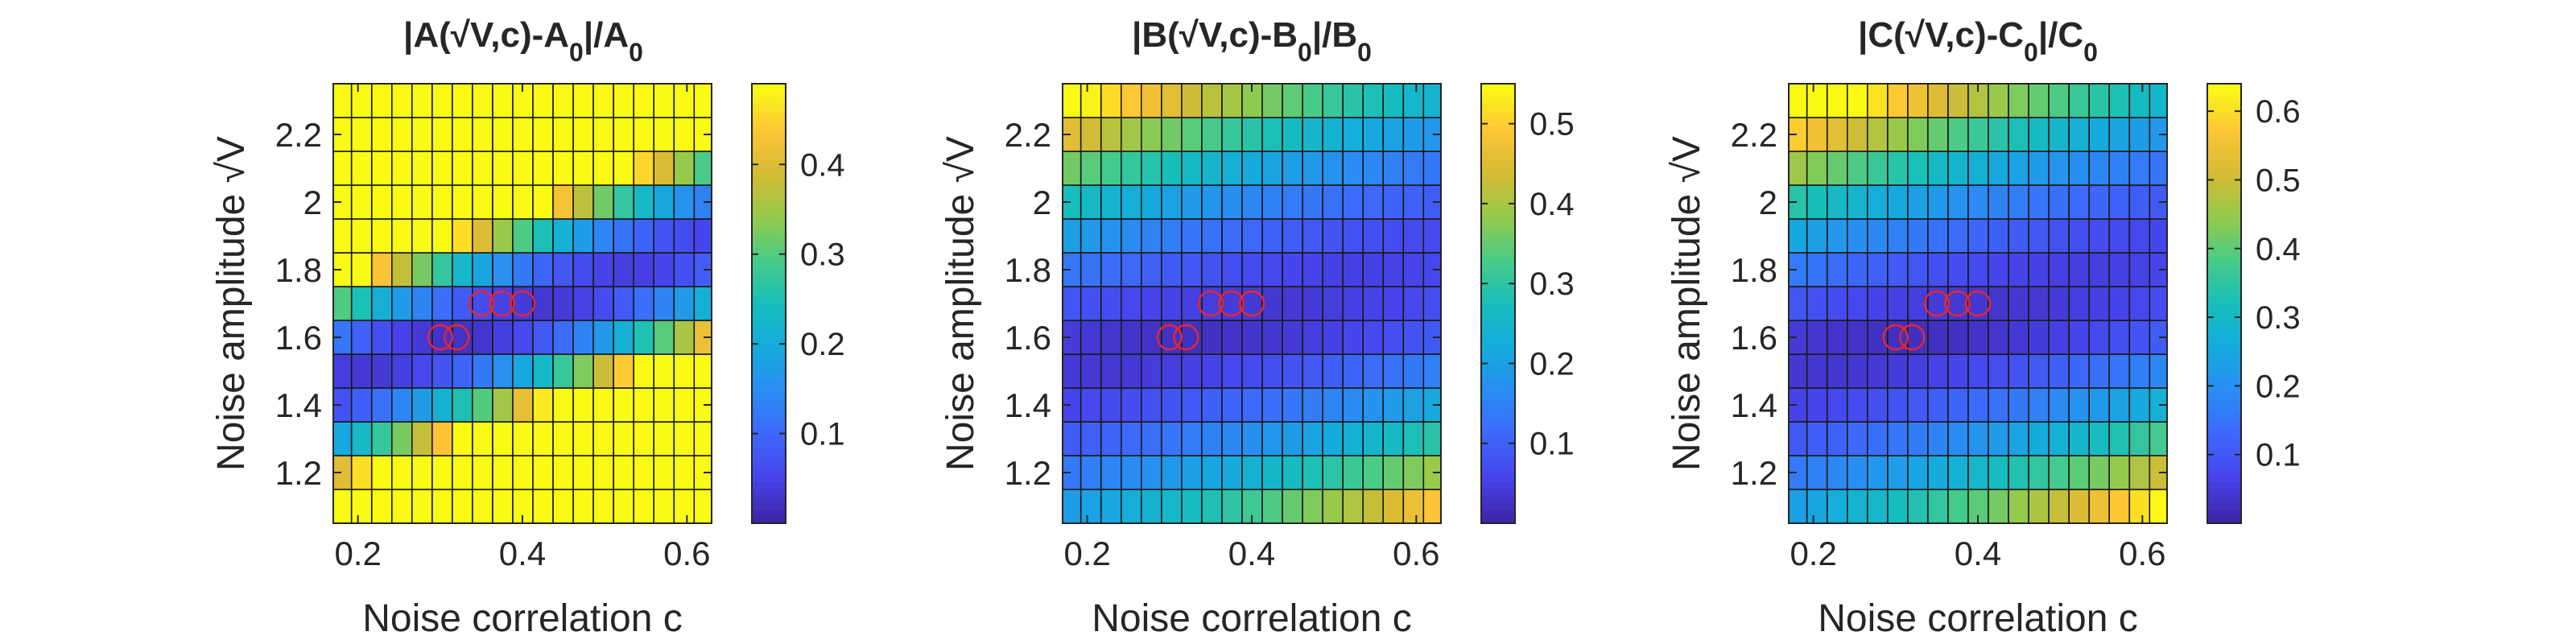 The height and width of the screenshot is (644, 2576). I want to click on y-tick-label: 1.6, so click(1028, 338).